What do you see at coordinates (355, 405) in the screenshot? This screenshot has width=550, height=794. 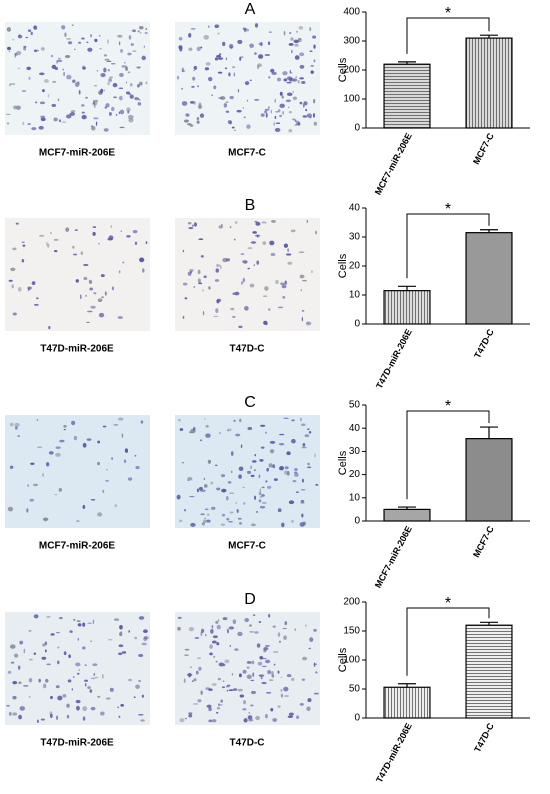 I see `y-tick-label: 50` at bounding box center [355, 405].